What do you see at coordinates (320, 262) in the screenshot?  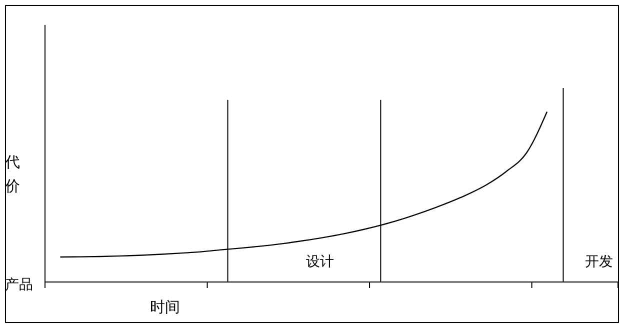 I see `annotation: 设计` at bounding box center [320, 262].